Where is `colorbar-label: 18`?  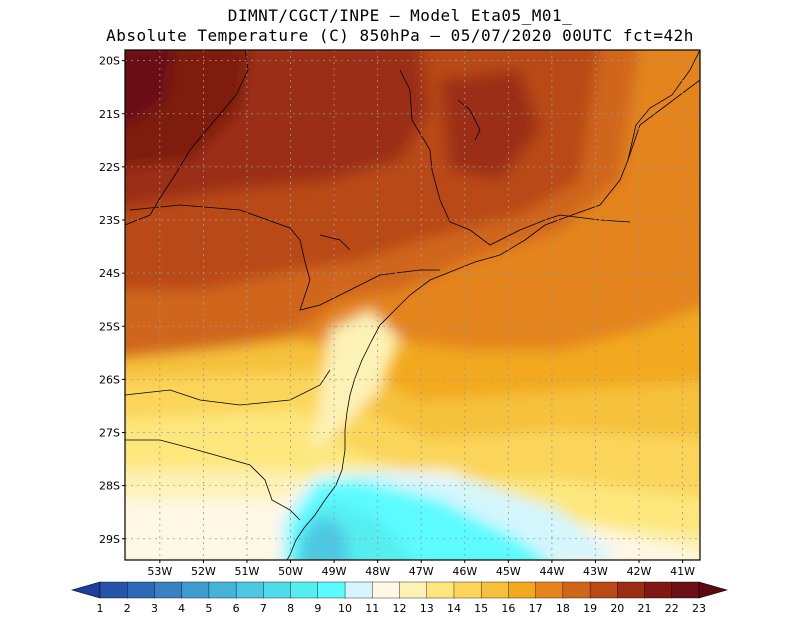
colorbar-label: 18 is located at coordinates (563, 608).